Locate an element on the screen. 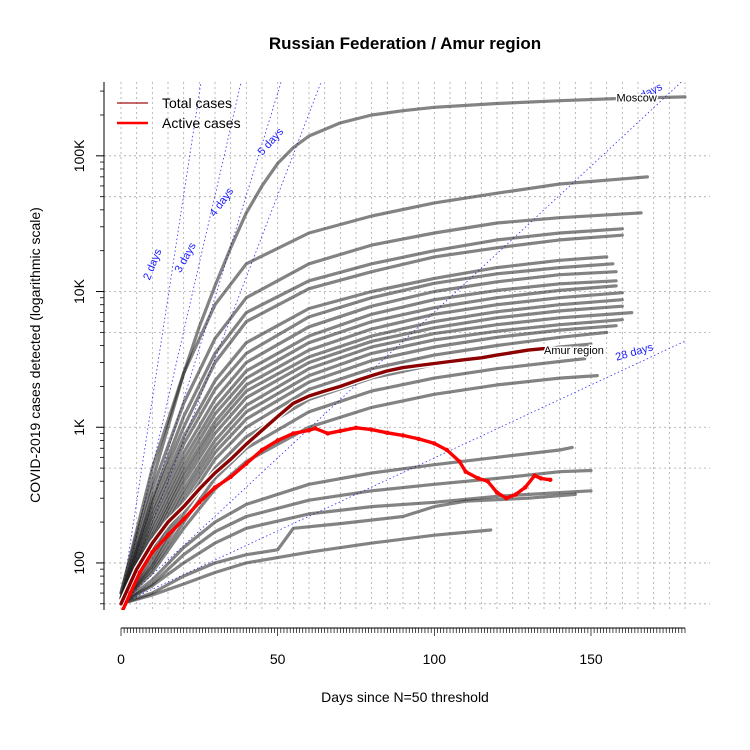 This screenshot has width=750, height=750. line-annotation: Amur region is located at coordinates (574, 351).